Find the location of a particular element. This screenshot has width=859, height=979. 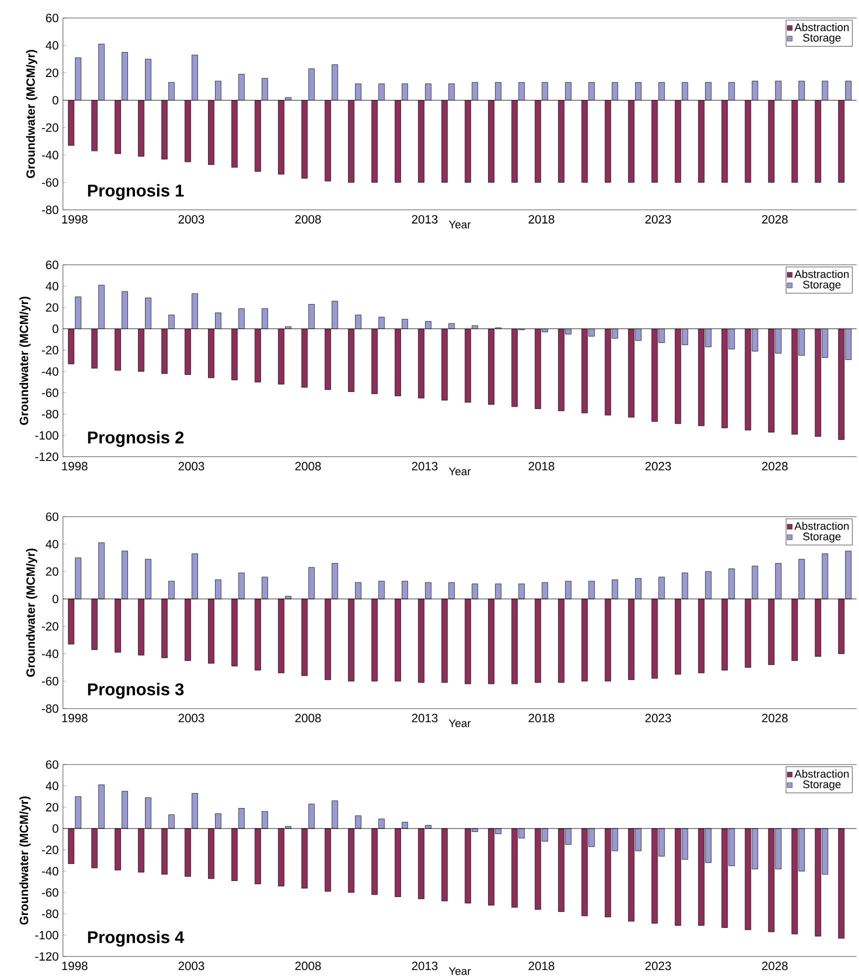

text: Prognosis 4 is located at coordinates (136, 938).